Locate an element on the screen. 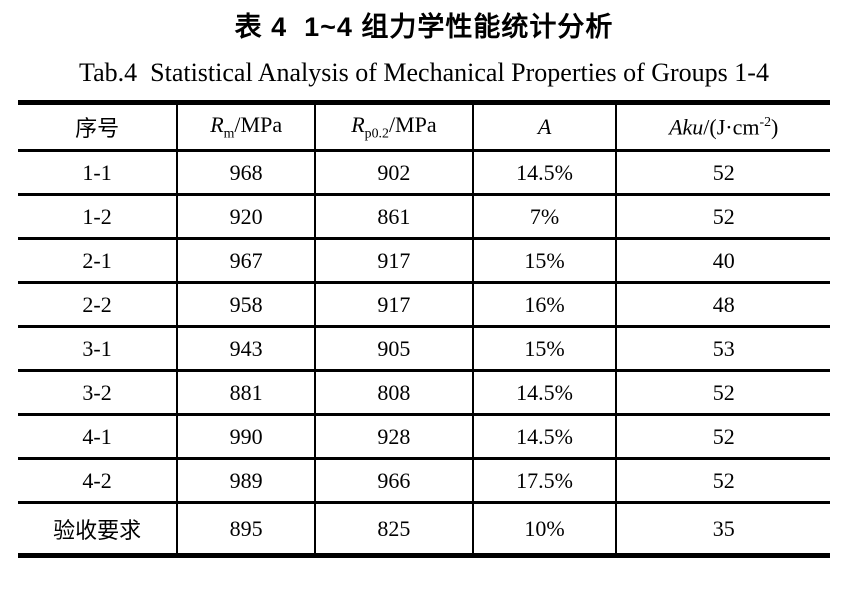  header-subscript: p0.2 is located at coordinates (376, 133).